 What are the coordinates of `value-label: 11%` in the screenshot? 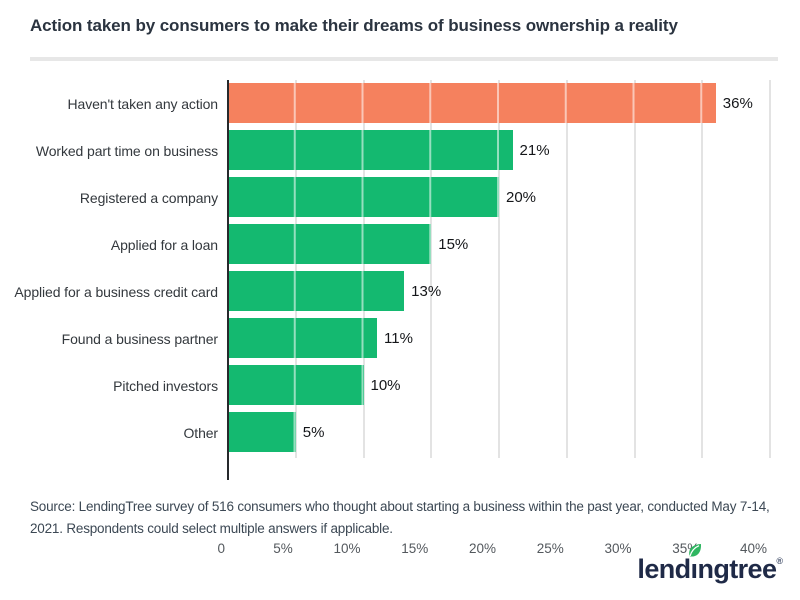 It's located at (398, 338).